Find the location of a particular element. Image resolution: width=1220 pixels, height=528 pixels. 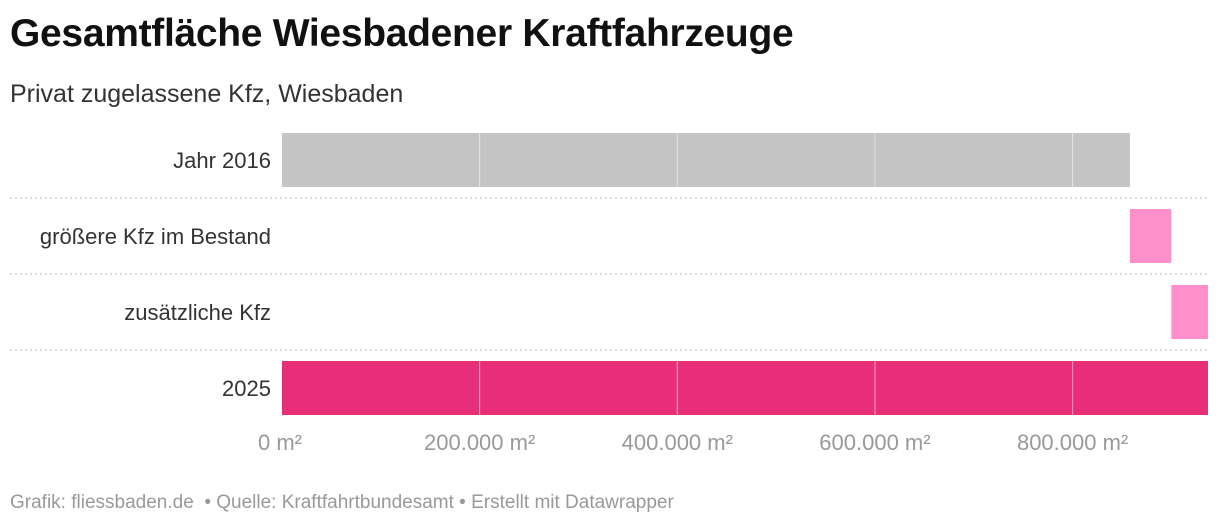

category-label: 2025 is located at coordinates (246, 388).